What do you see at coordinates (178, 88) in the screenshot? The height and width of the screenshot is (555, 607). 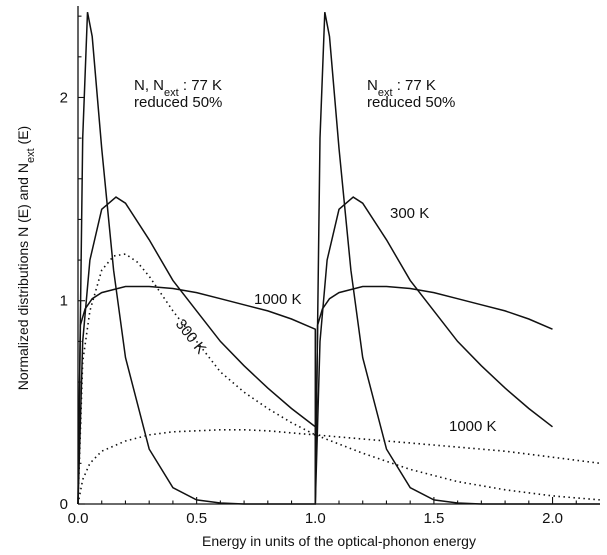 I see `annotation-left-line1: N, Next : 77 K` at bounding box center [178, 88].